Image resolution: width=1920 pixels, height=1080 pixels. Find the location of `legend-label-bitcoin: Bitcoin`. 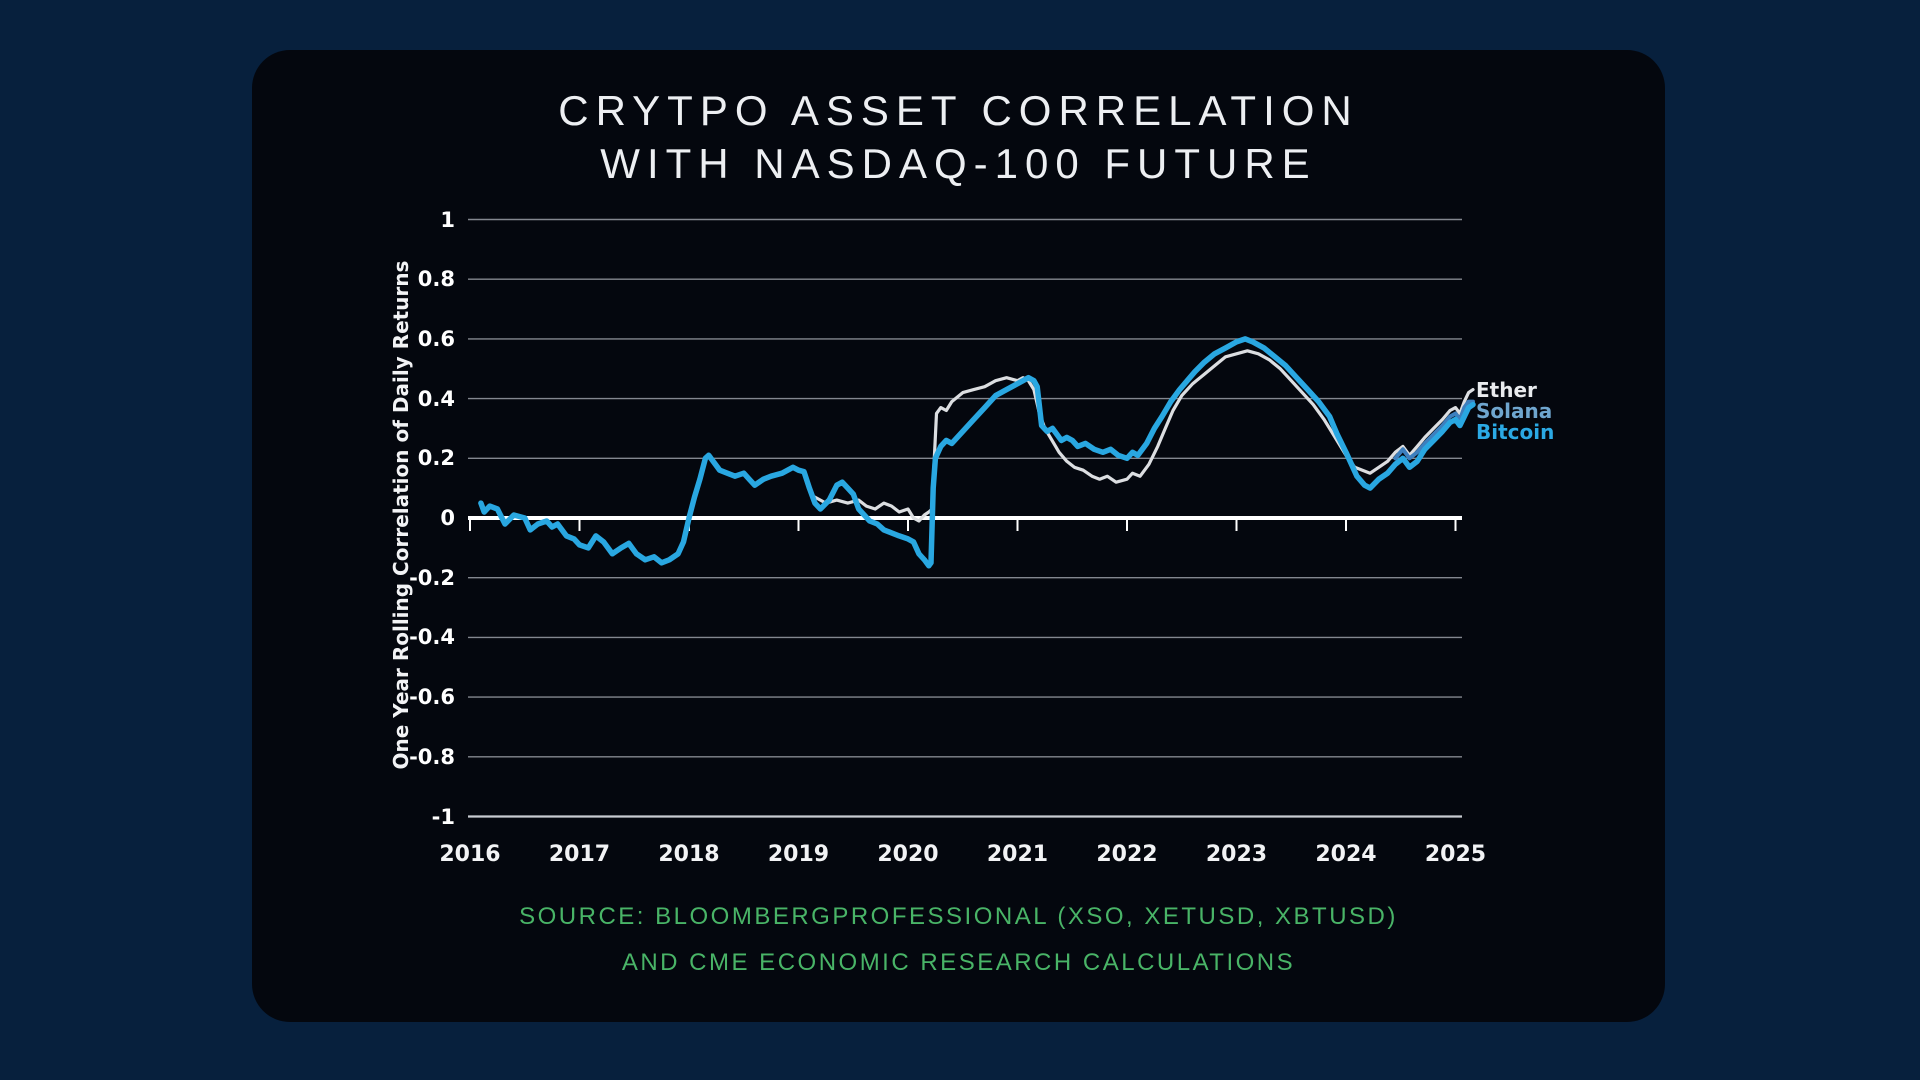

legend-label-bitcoin: Bitcoin is located at coordinates (1515, 432).